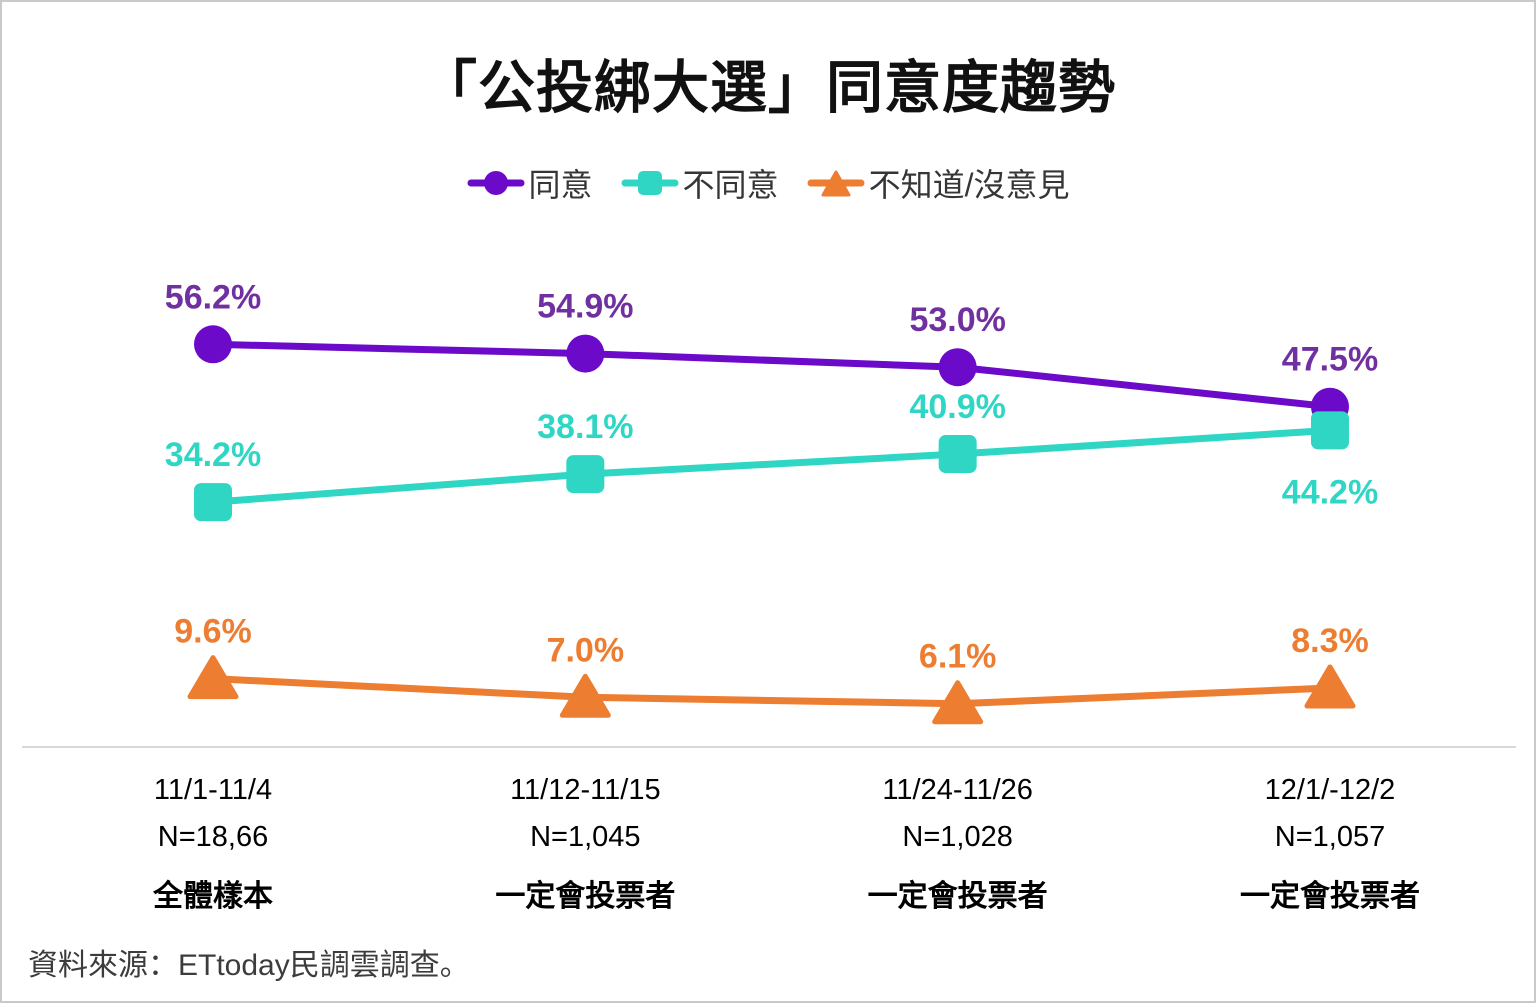  What do you see at coordinates (586, 650) in the screenshot?
I see `data-label: 7.0%` at bounding box center [586, 650].